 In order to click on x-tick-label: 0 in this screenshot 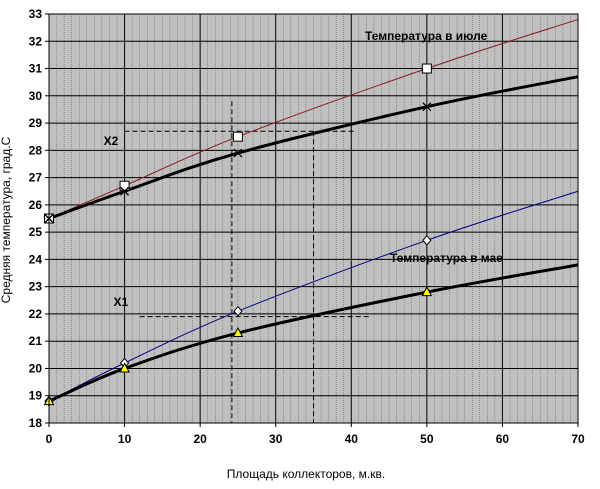, I will do `click(49, 439)`.